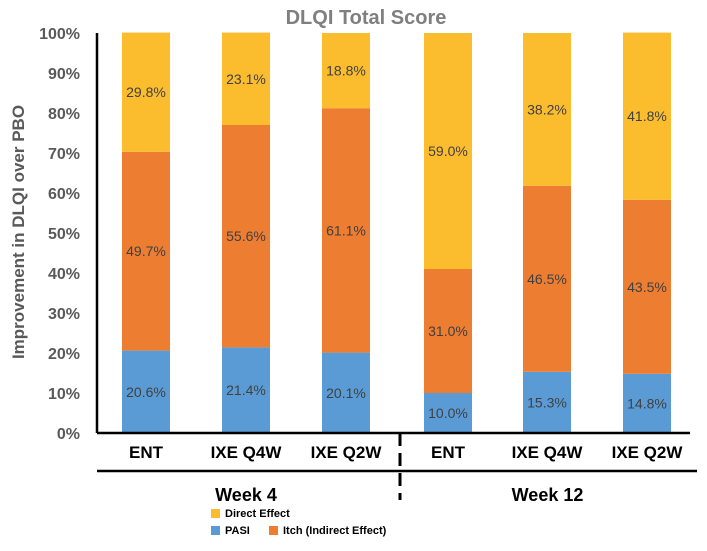  Describe the element at coordinates (406, 452) in the screenshot. I see `category-labels: ENT IXE Q4W IXE Q2W ENT IXE Q4W IXE Q2W` at that location.